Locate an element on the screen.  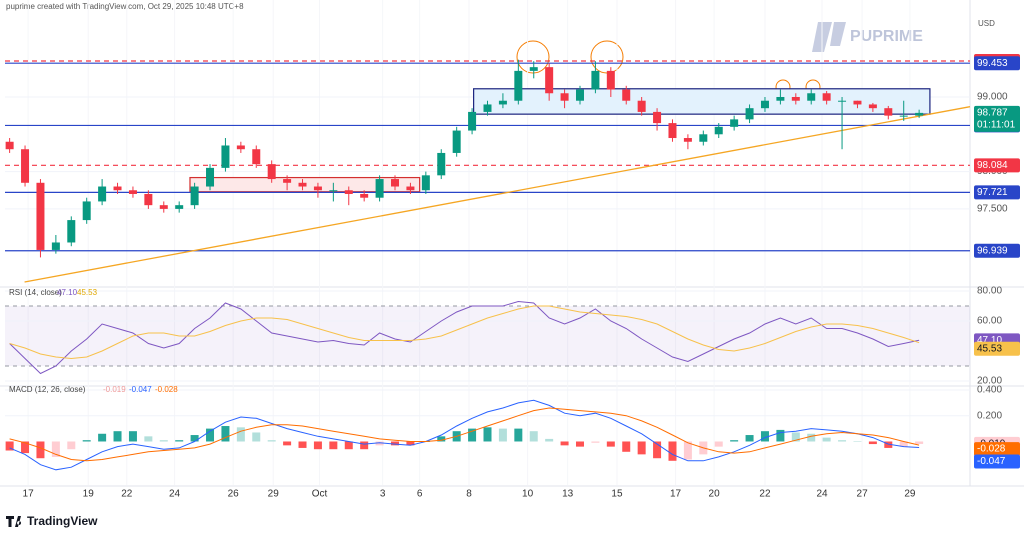
watermark-text: PUPRIME is located at coordinates (886, 36).